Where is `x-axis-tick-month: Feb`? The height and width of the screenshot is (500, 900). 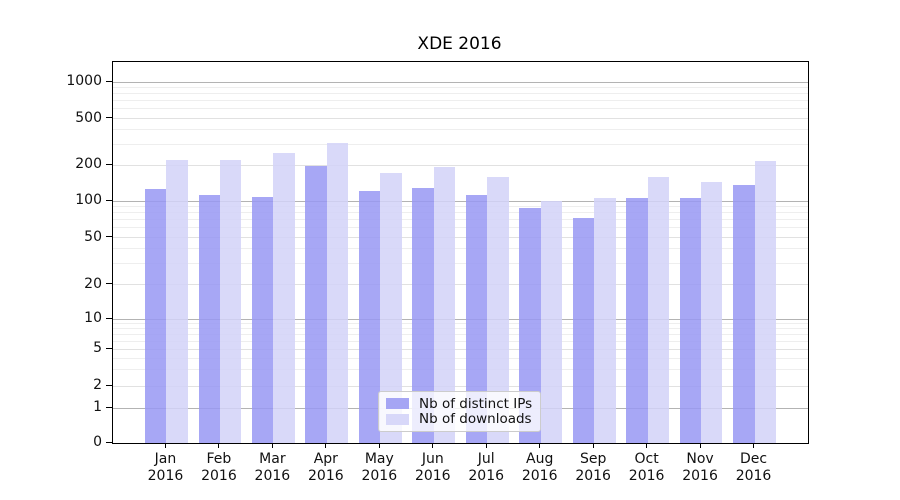 x-axis-tick-month: Feb is located at coordinates (219, 459).